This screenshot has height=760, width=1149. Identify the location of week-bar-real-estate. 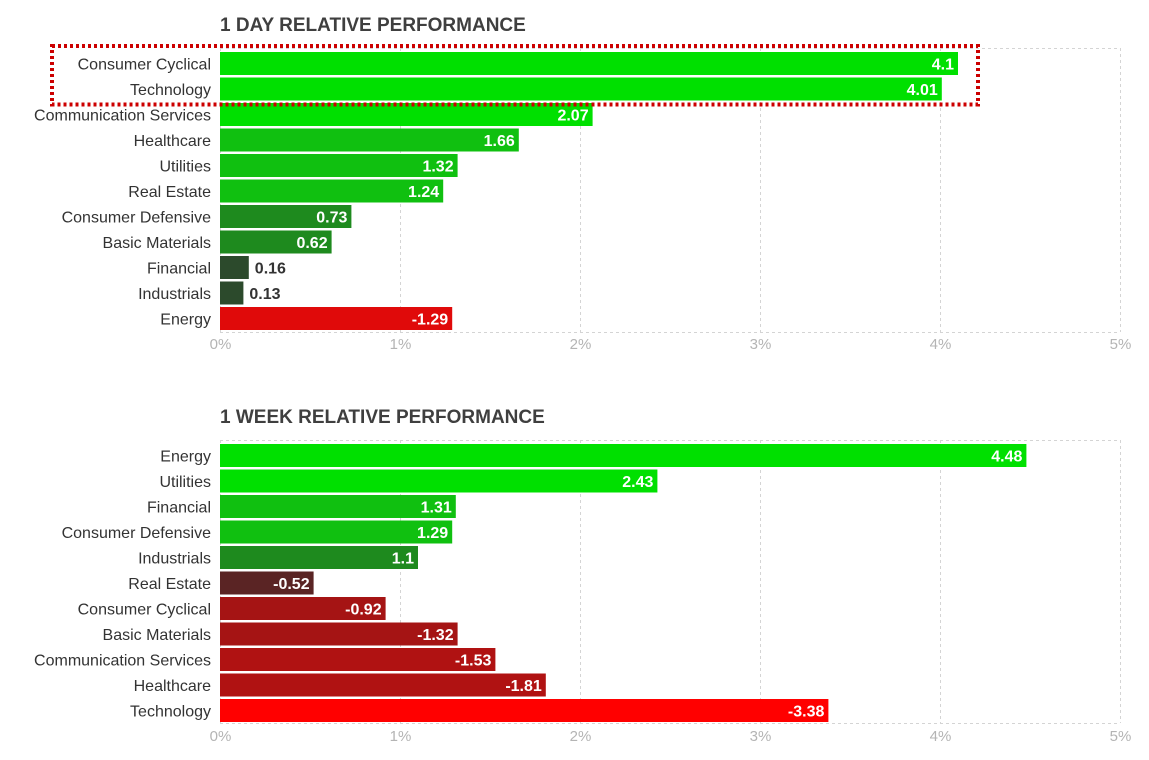
(267, 583).